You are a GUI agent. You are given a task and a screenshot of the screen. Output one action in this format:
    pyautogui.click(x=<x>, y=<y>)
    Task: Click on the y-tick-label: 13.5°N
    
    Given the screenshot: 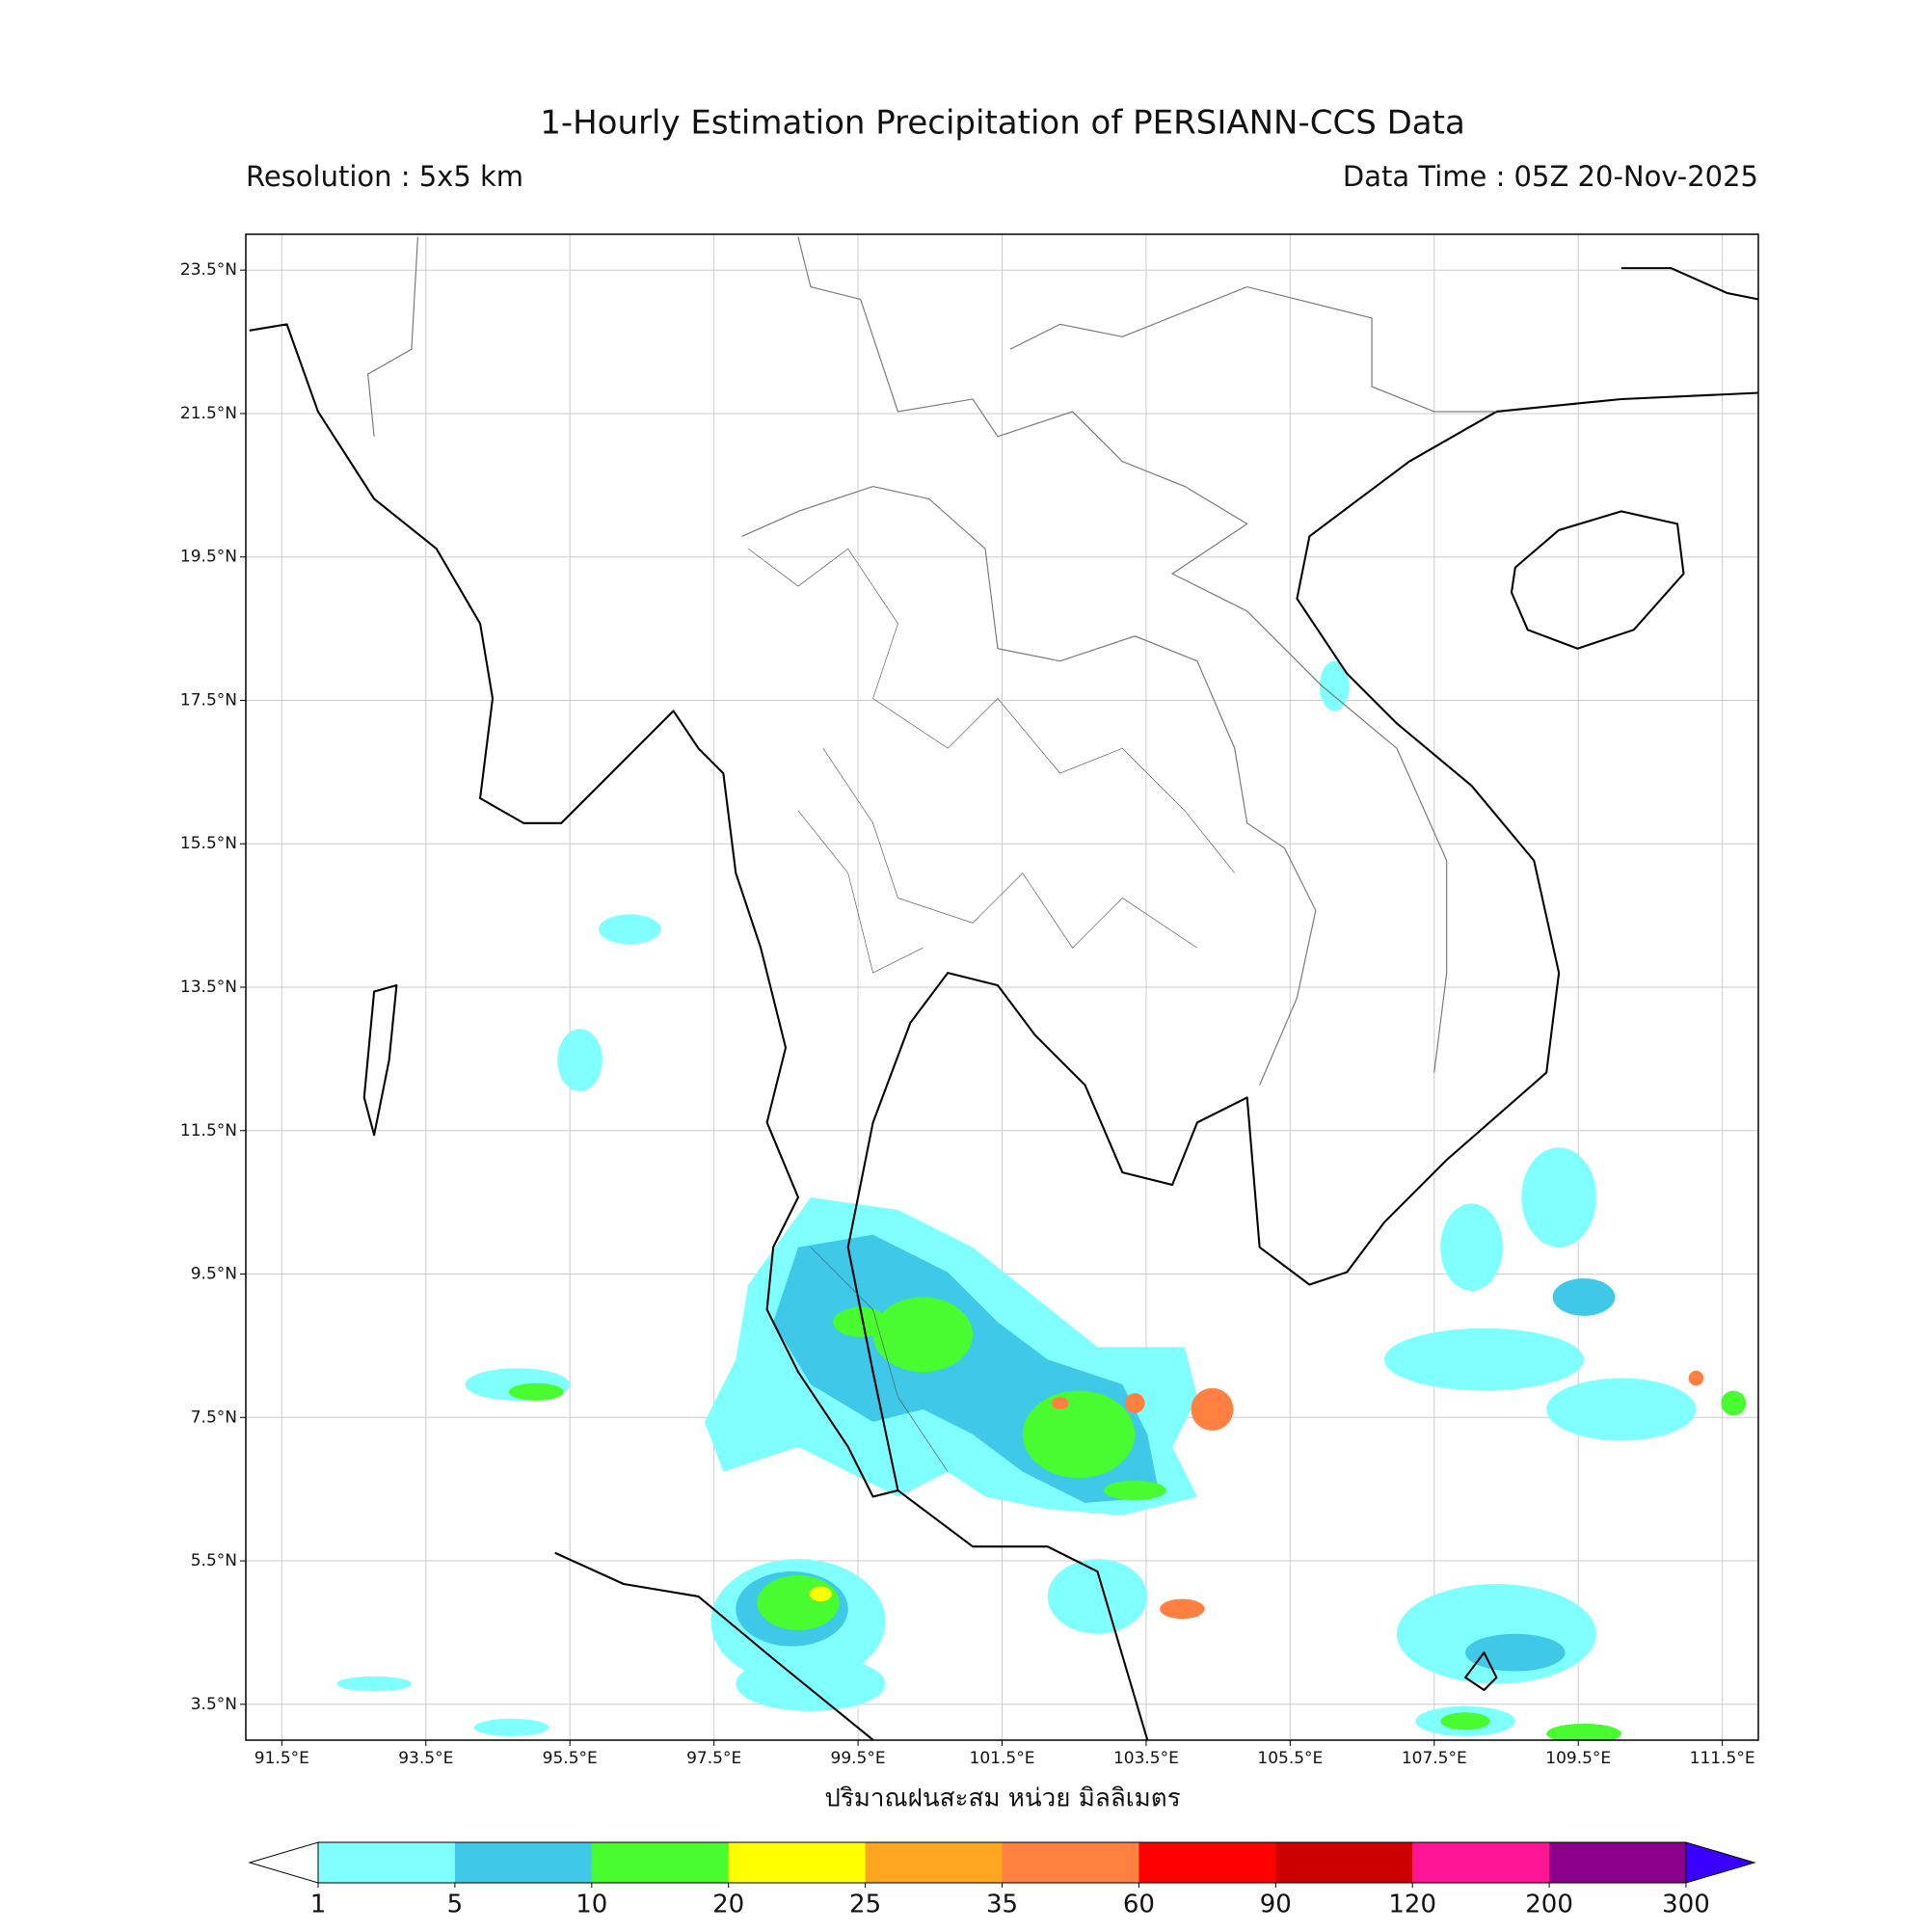 What is the action you would take?
    pyautogui.click(x=208, y=988)
    